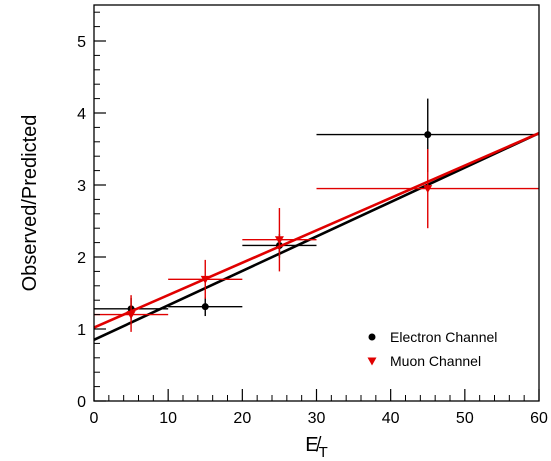 The image size is (551, 461). I want to click on y-tick-label: 2, so click(81, 258).